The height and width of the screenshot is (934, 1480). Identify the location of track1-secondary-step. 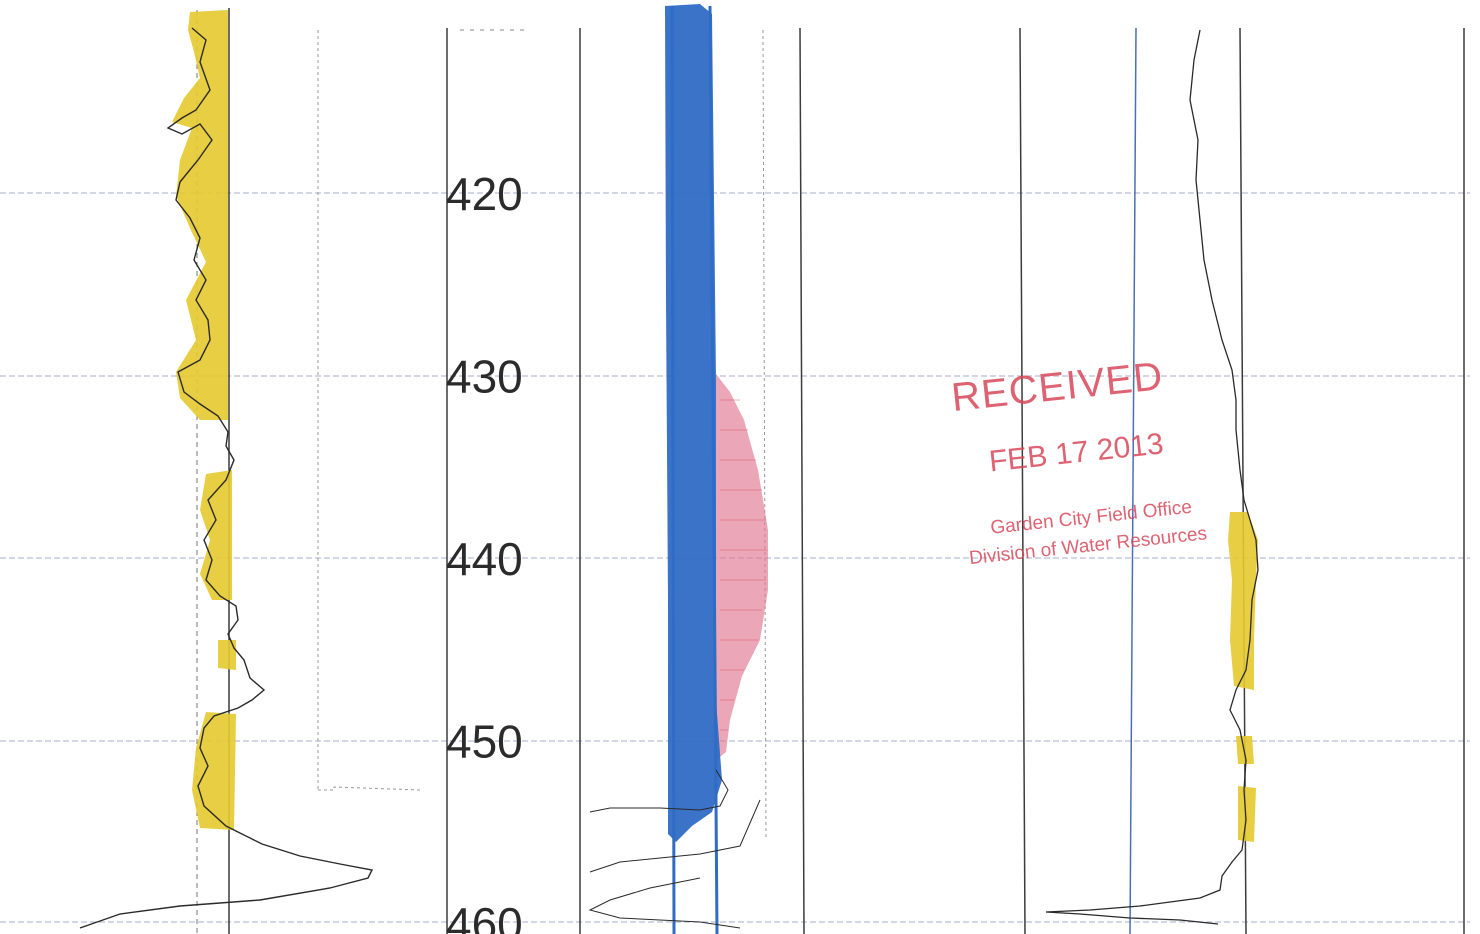
(369, 788).